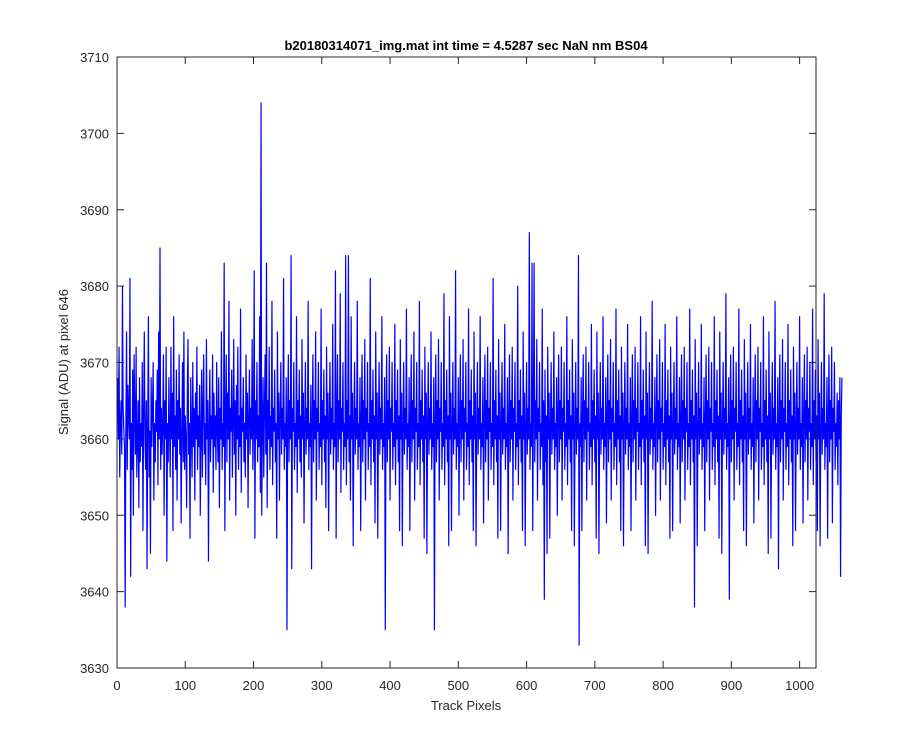 This screenshot has width=900, height=750. What do you see at coordinates (94, 668) in the screenshot?
I see `y-tick-label: 3630` at bounding box center [94, 668].